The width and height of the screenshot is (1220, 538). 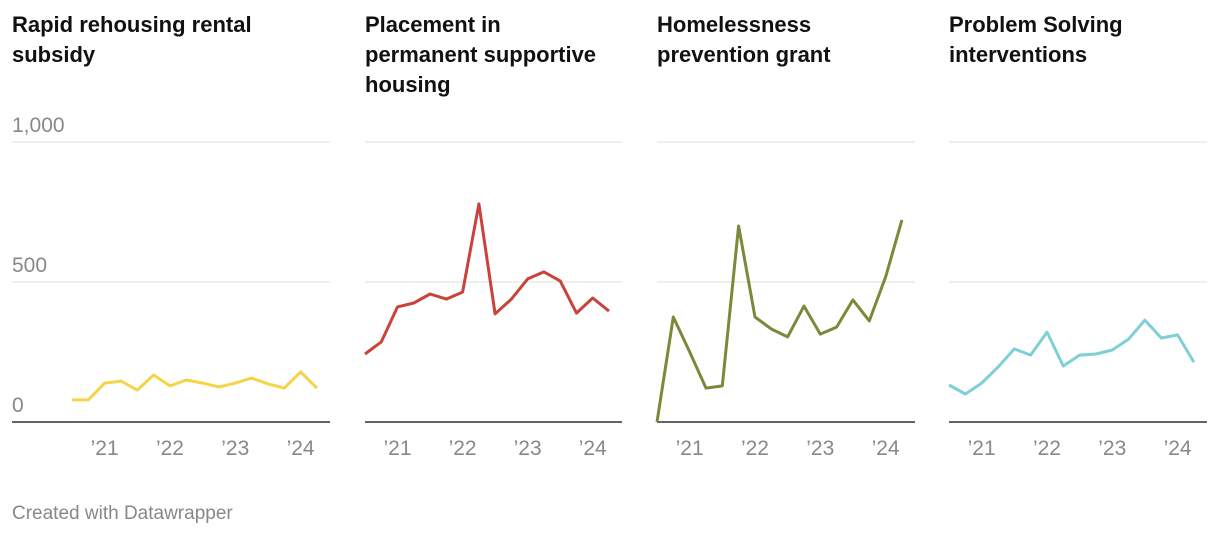 What do you see at coordinates (122, 513) in the screenshot?
I see `footer: Created with Datawrapper` at bounding box center [122, 513].